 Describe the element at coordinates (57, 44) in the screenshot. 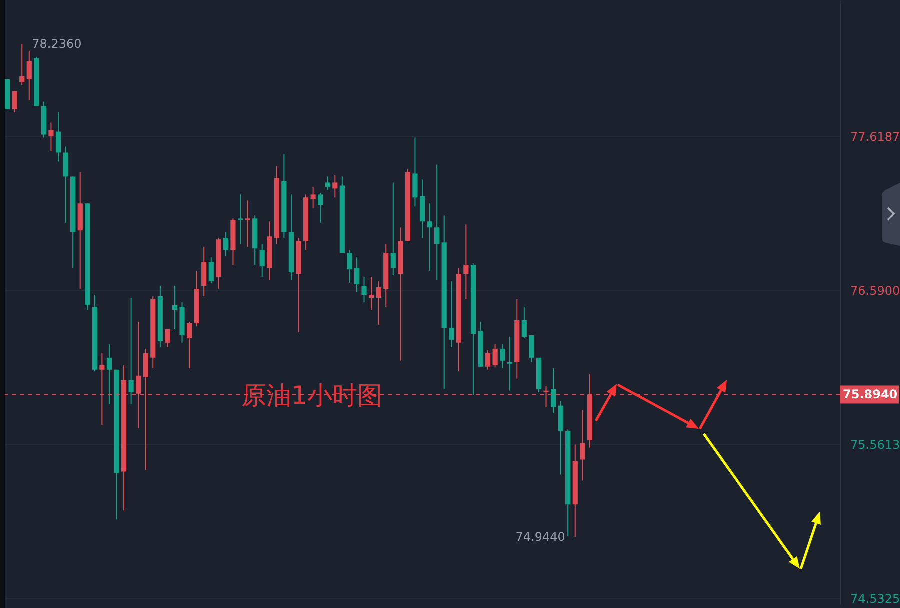

I see `annotation: 78.2360` at that location.